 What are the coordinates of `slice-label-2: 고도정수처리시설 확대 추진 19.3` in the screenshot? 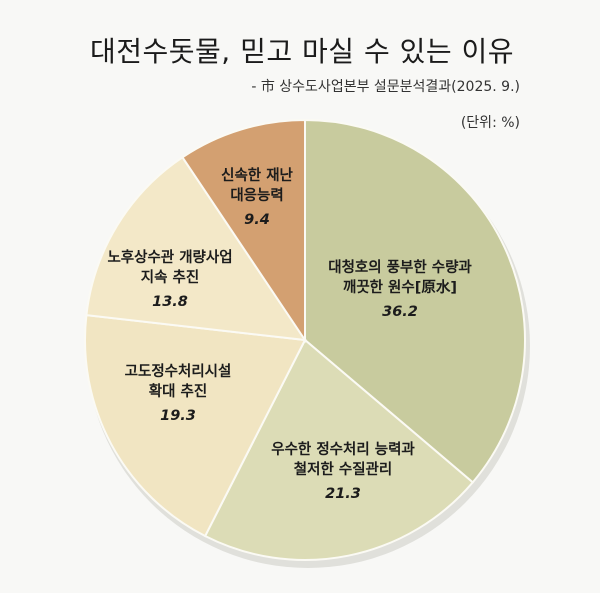 It's located at (178, 394).